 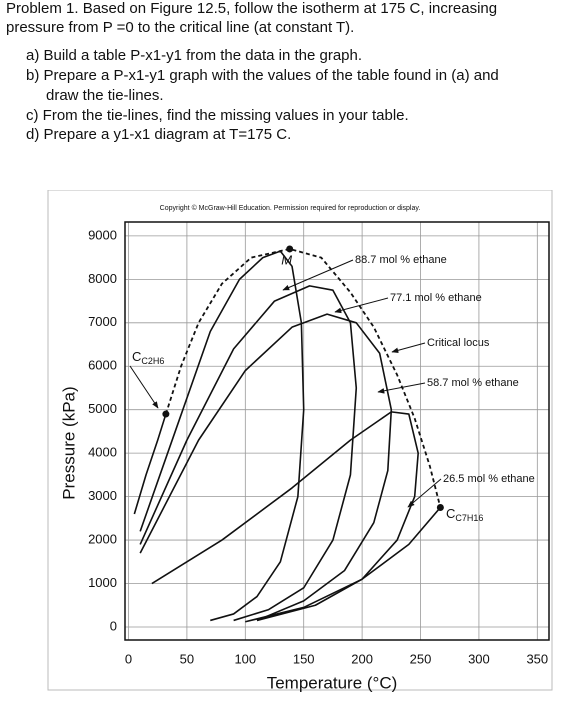 What do you see at coordinates (102, 321) in the screenshot?
I see `y-tick-label: 7000` at bounding box center [102, 321].